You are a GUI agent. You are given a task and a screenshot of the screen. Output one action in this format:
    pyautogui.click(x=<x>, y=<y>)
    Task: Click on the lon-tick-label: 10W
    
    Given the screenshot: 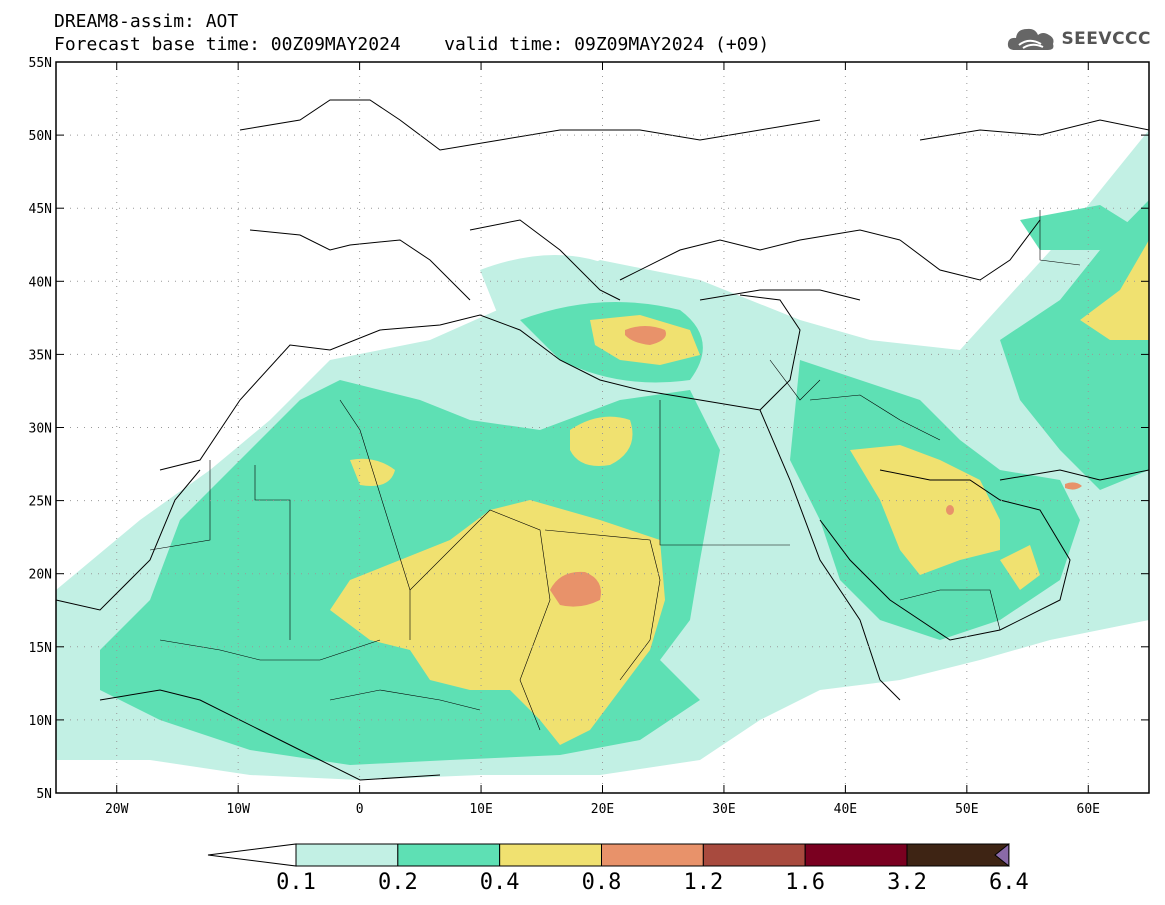 What is the action you would take?
    pyautogui.click(x=238, y=809)
    